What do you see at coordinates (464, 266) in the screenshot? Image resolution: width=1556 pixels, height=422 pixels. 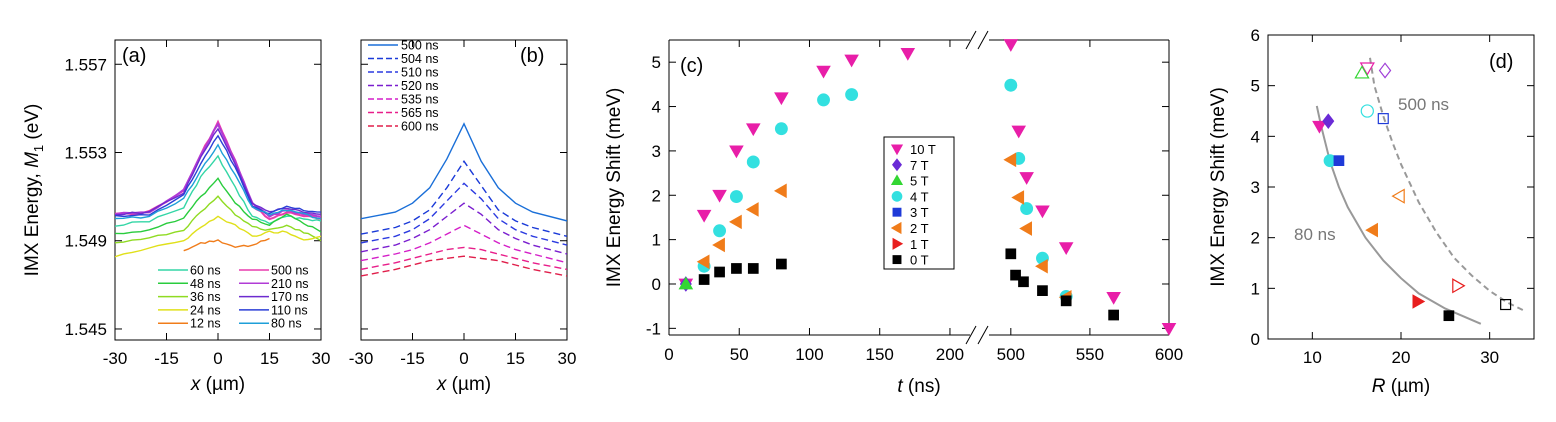 I see `series-line-600-ns` at bounding box center [464, 266].